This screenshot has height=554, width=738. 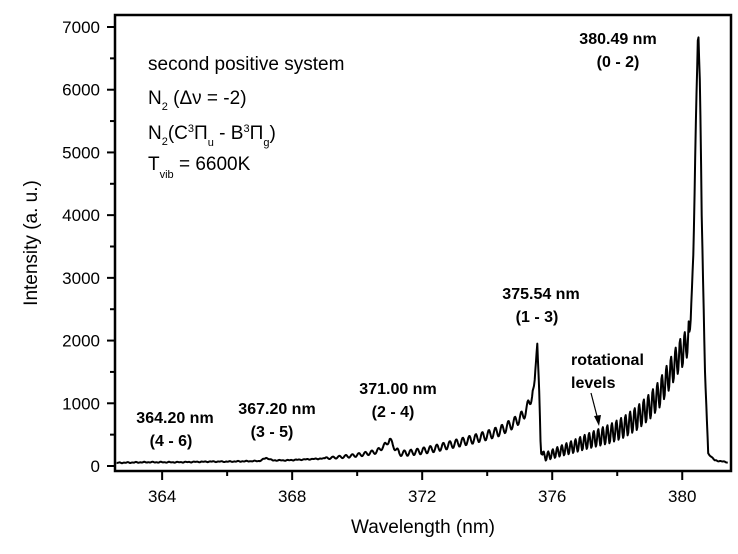 What do you see at coordinates (88, 247) in the screenshot?
I see `y-axis-ticks: 0 1000 2000 3000 4000 5000 6000 7000` at bounding box center [88, 247].